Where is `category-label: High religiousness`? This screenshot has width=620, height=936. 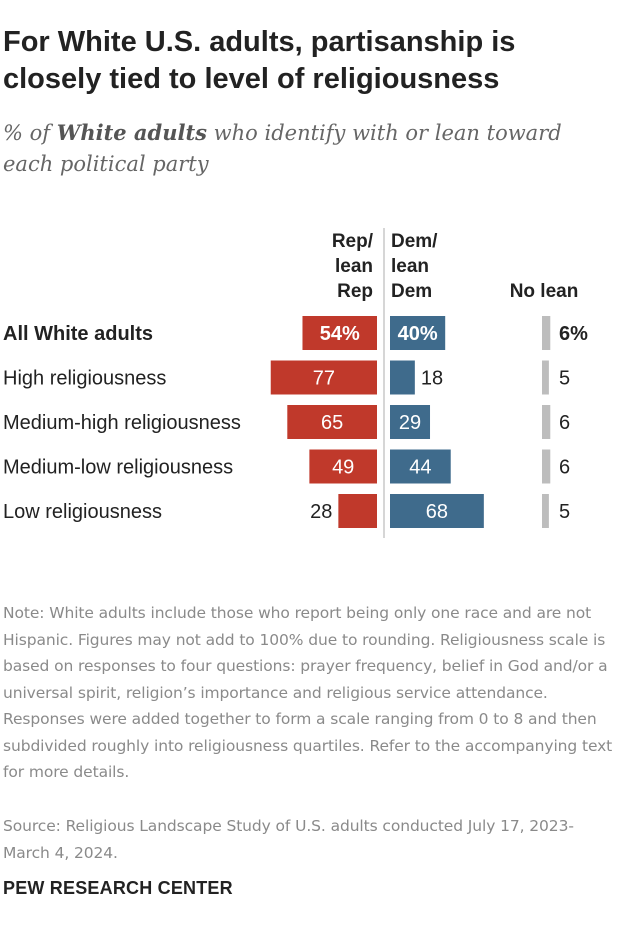 category-label: High religiousness is located at coordinates (84, 379).